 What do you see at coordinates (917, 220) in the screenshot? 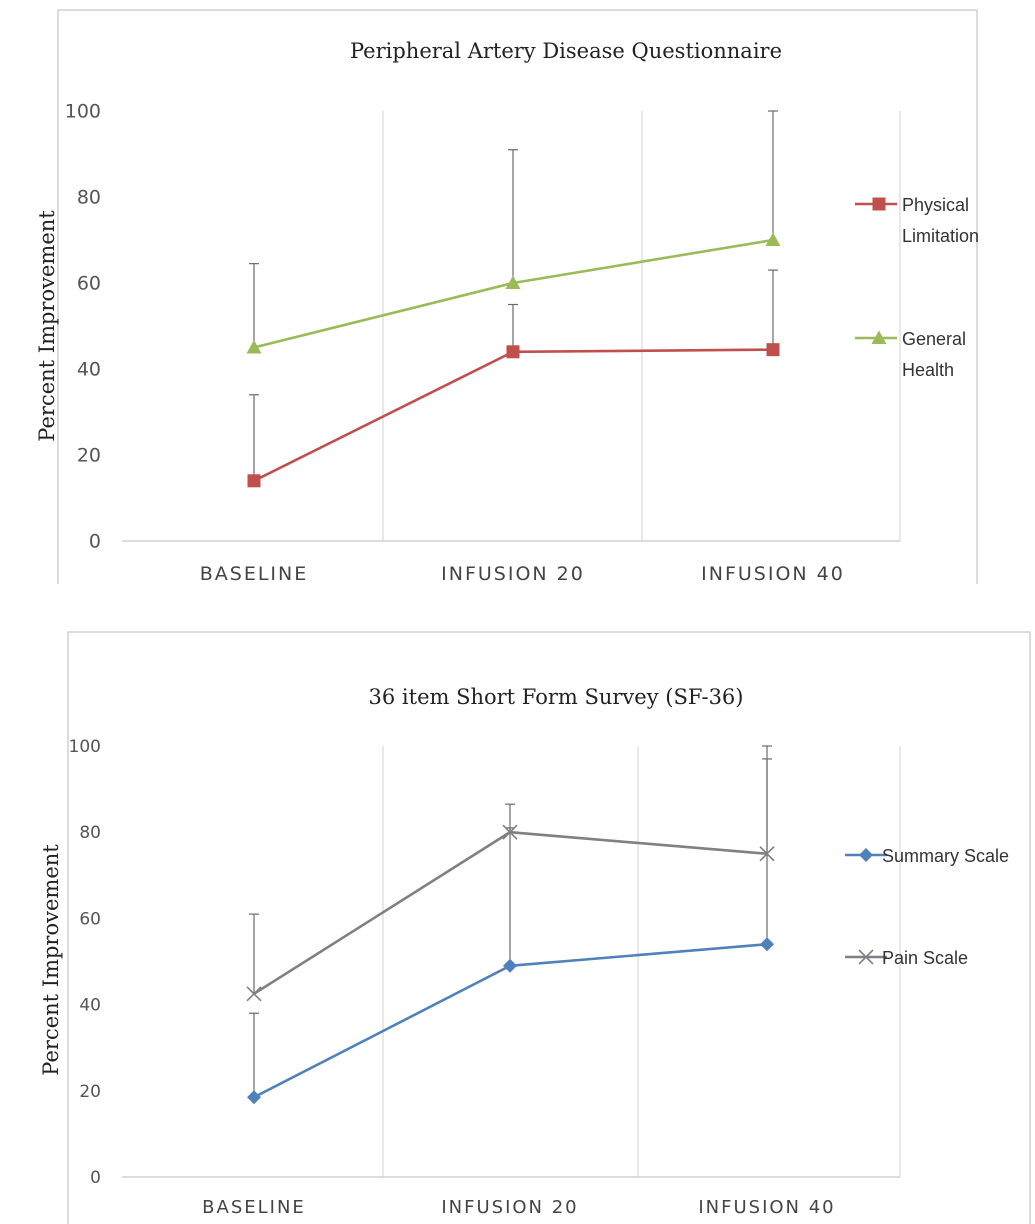
I see `legend-item: Physical Limitation` at bounding box center [917, 220].